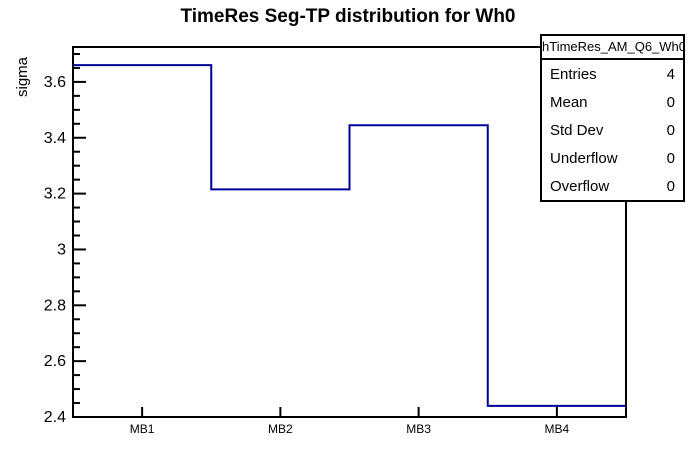 This screenshot has width=696, height=472. What do you see at coordinates (55, 82) in the screenshot?
I see `y-tick-label: 3.6` at bounding box center [55, 82].